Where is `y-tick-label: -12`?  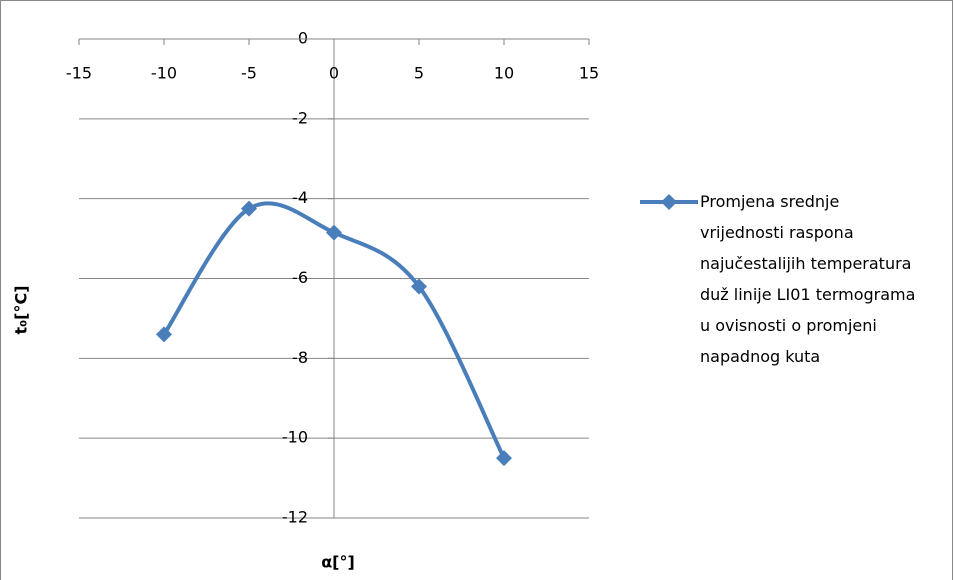
y-tick-label: -12 is located at coordinates (295, 517).